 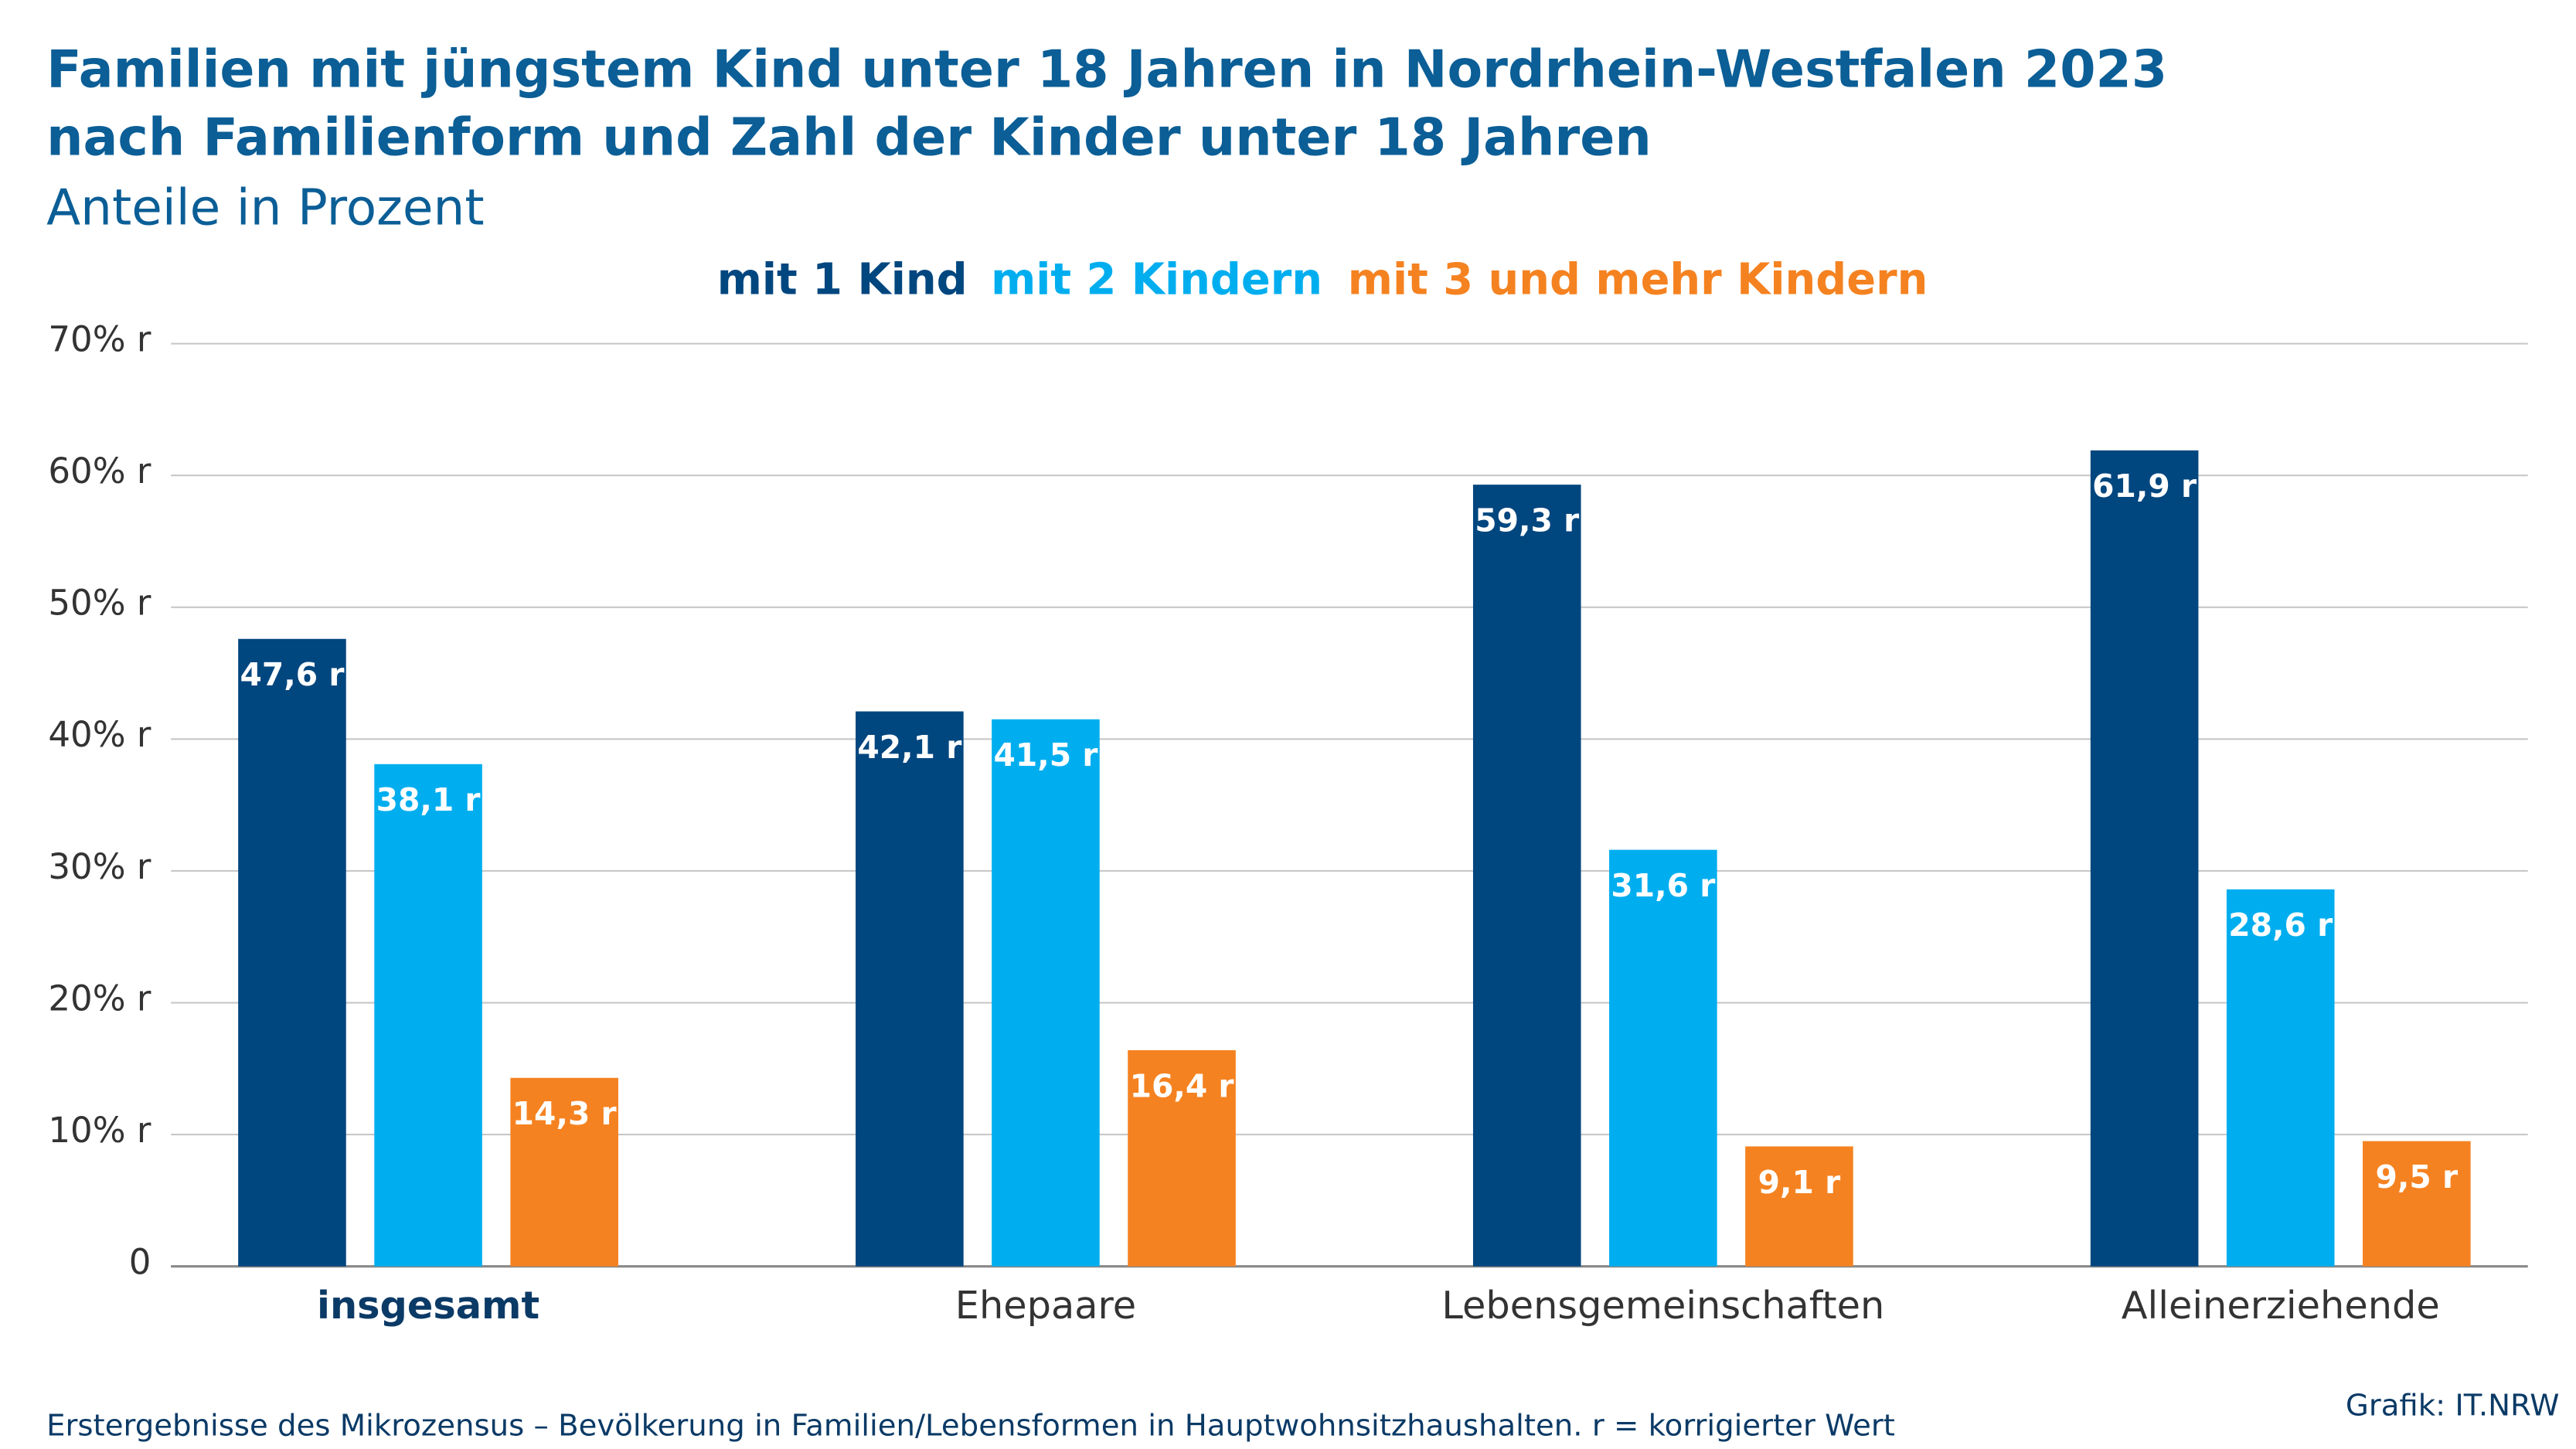 What do you see at coordinates (564, 1113) in the screenshot?
I see `data-label: 14,3 r` at bounding box center [564, 1113].